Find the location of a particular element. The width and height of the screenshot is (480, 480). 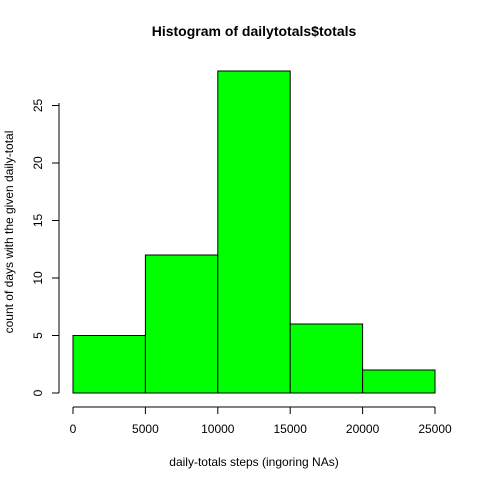

x-tick-label-5: 25000 is located at coordinates (435, 429).